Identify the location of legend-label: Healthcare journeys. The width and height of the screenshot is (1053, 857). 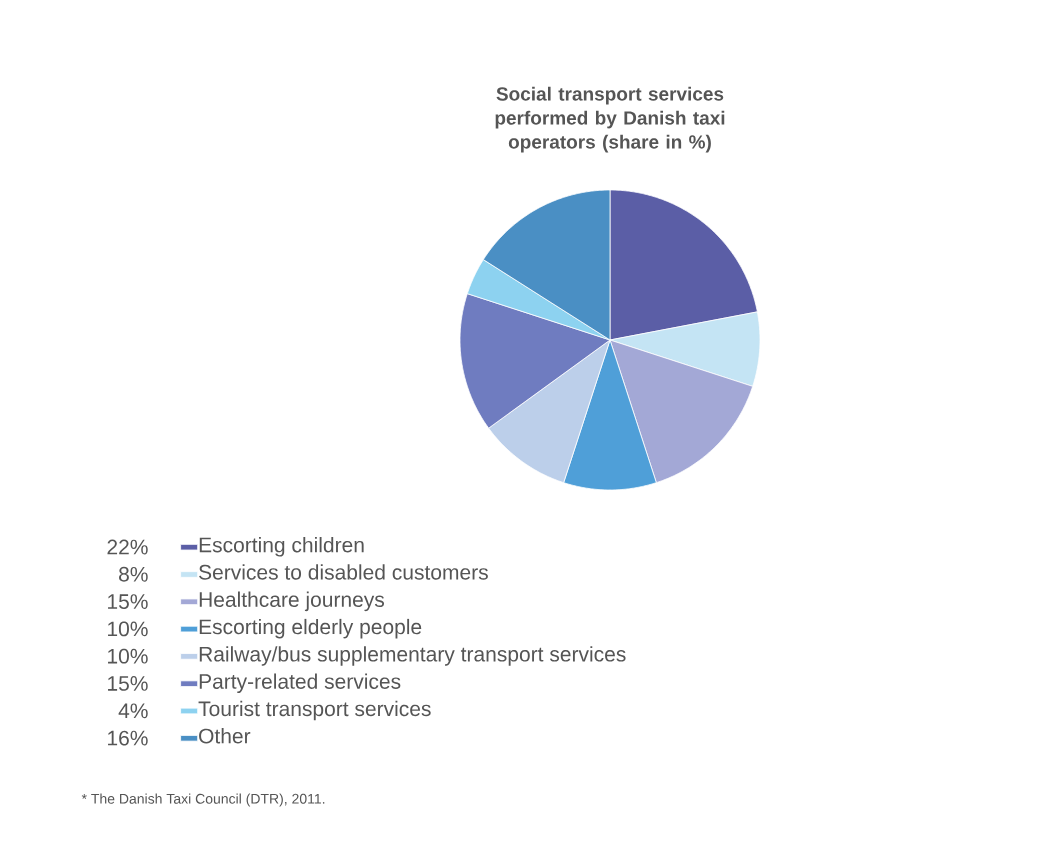
(292, 601).